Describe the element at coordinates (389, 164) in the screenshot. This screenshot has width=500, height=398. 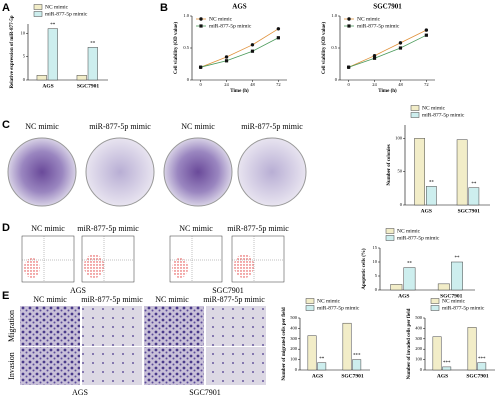
I see `y-axis-label: Number of colonies` at that location.